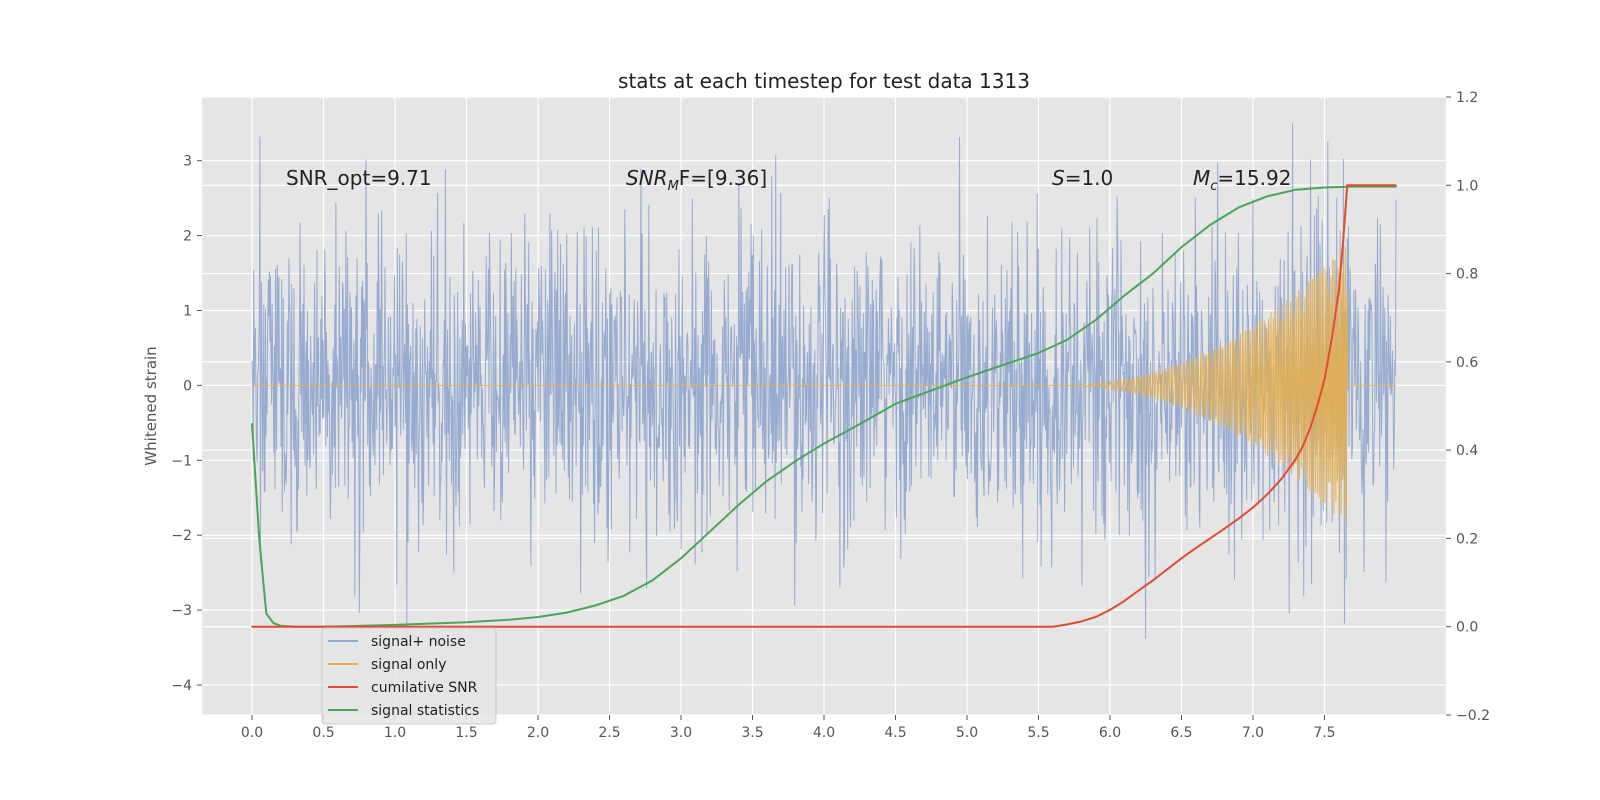  I want to click on x-tick-label: 2.0, so click(538, 733).